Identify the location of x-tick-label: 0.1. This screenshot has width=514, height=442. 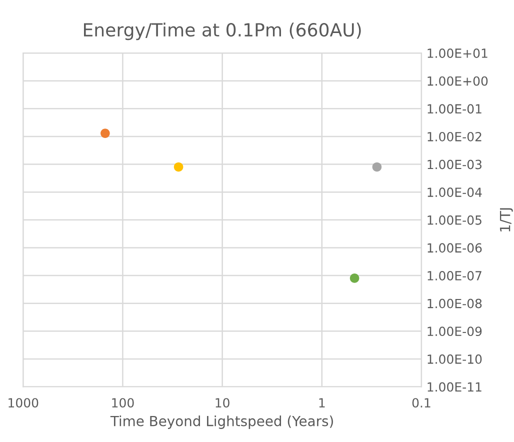
(421, 403).